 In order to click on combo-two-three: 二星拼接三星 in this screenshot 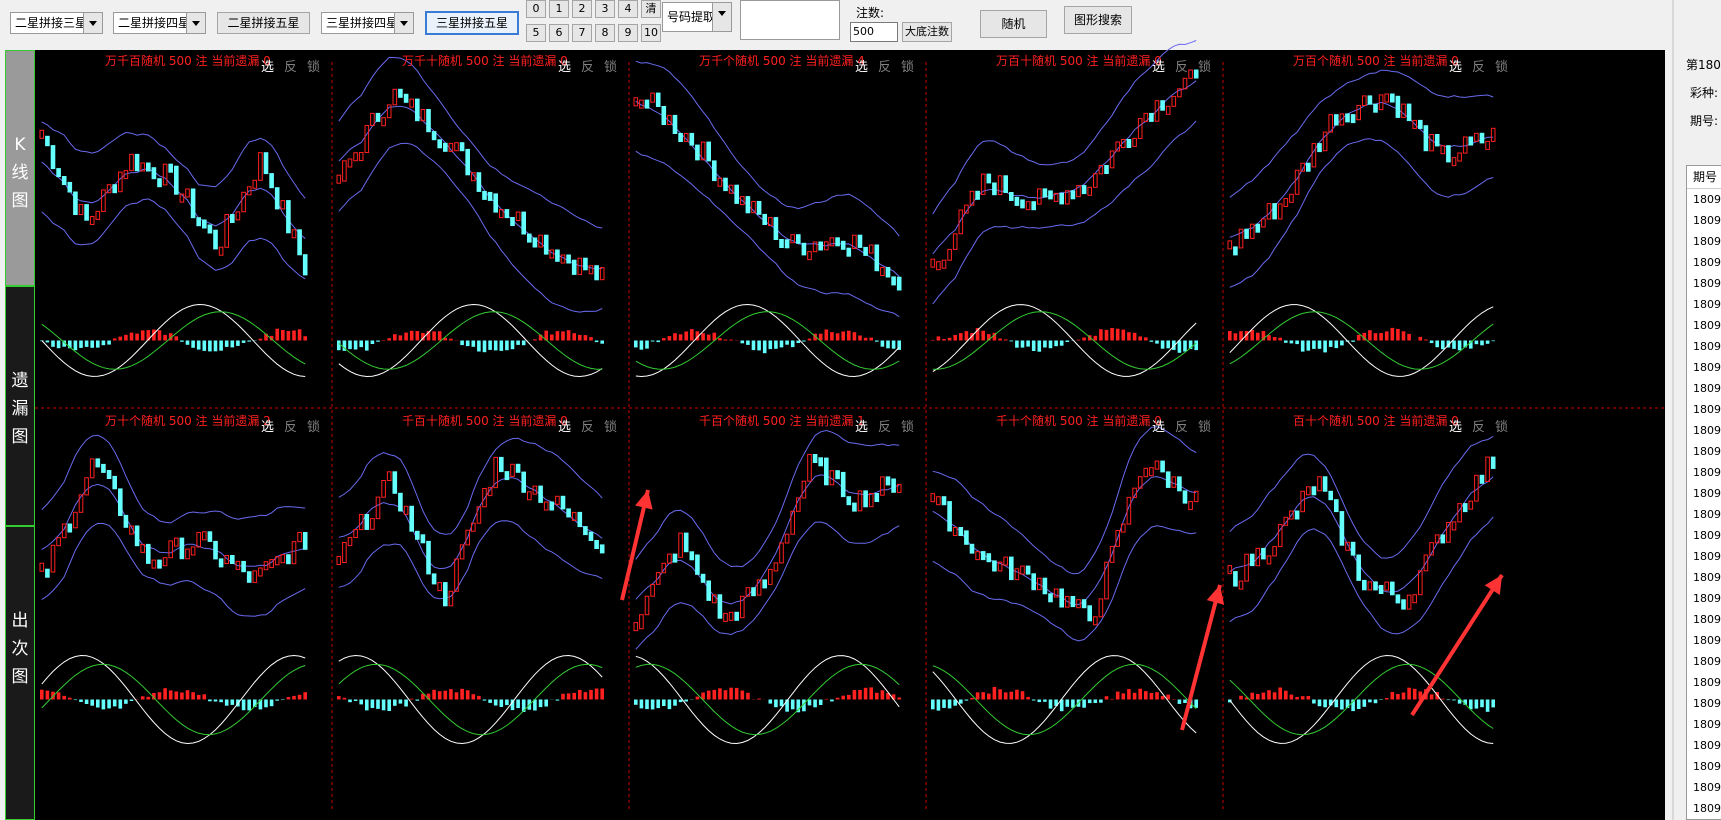, I will do `click(56, 23)`.